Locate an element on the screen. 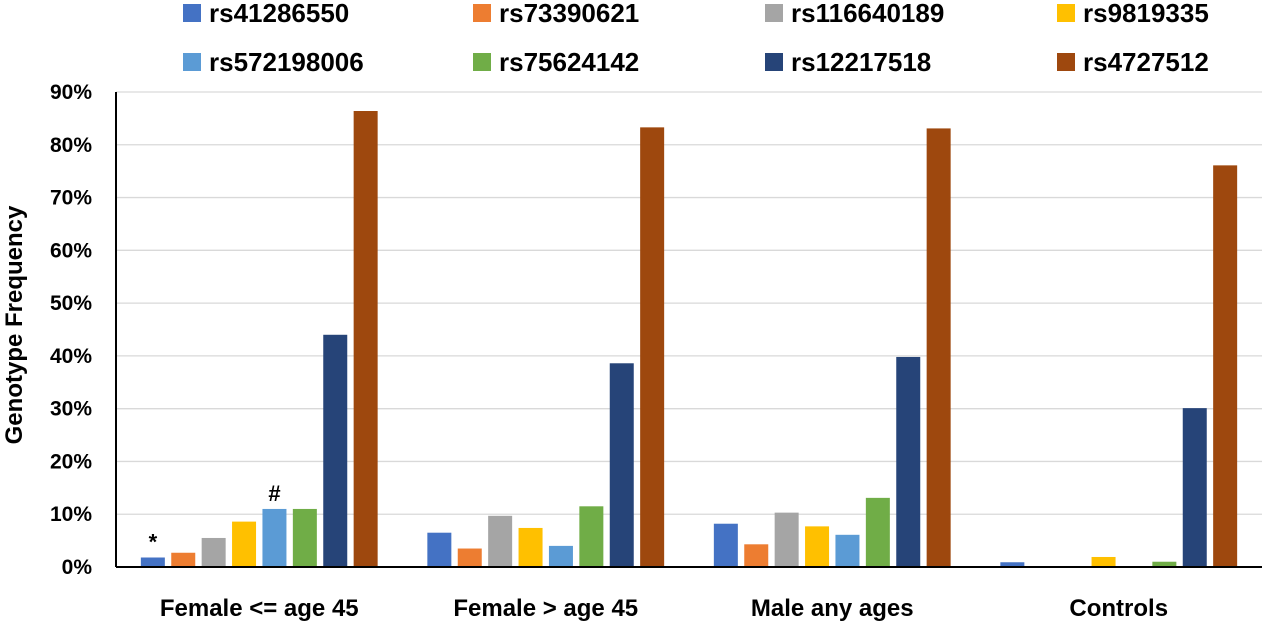 Image resolution: width=1280 pixels, height=624 pixels. bar-annotation: # is located at coordinates (274, 493).